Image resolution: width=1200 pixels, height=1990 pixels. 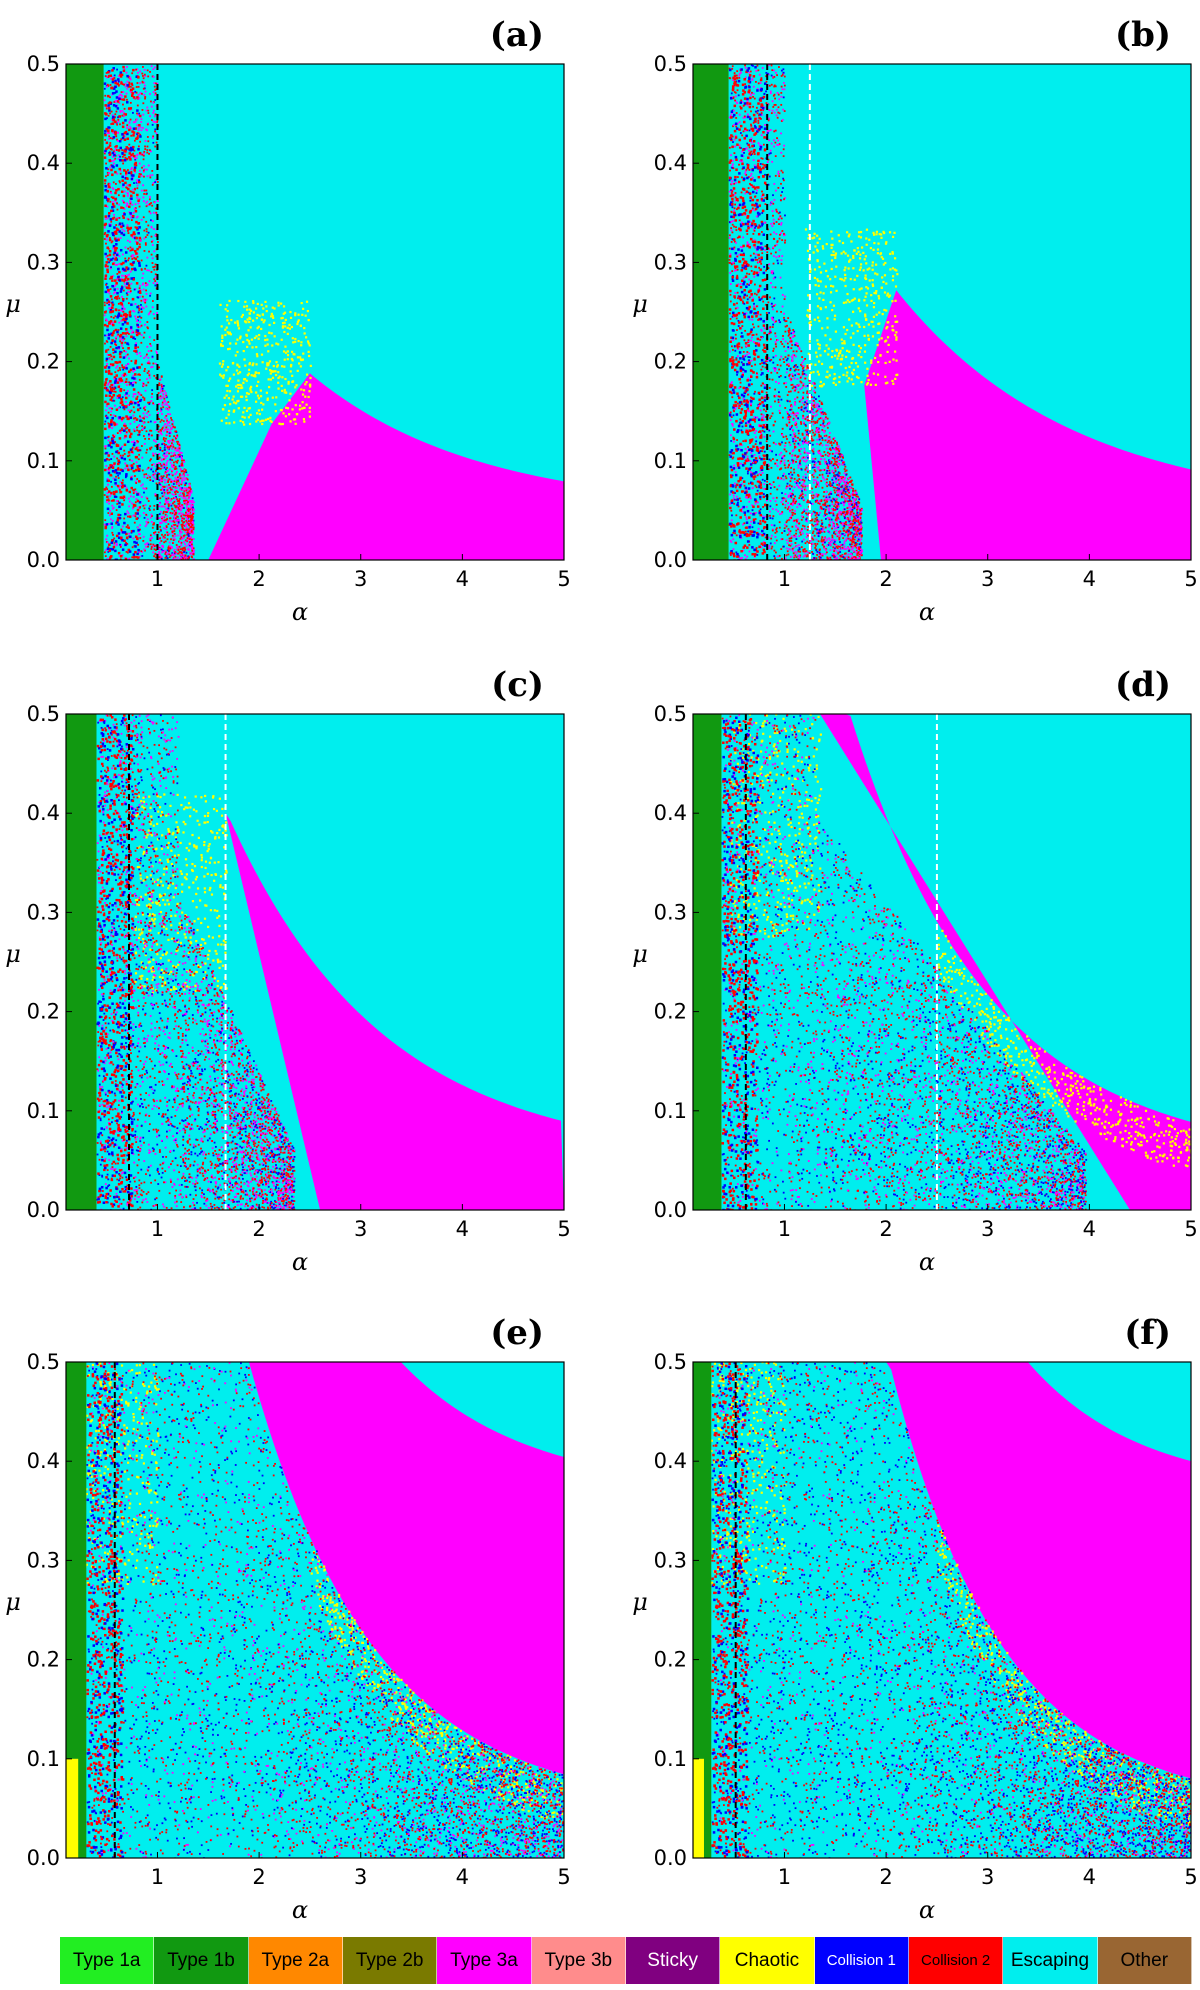 What do you see at coordinates (956, 1960) in the screenshot?
I see `legend-item-collision-2: Collision 2` at bounding box center [956, 1960].